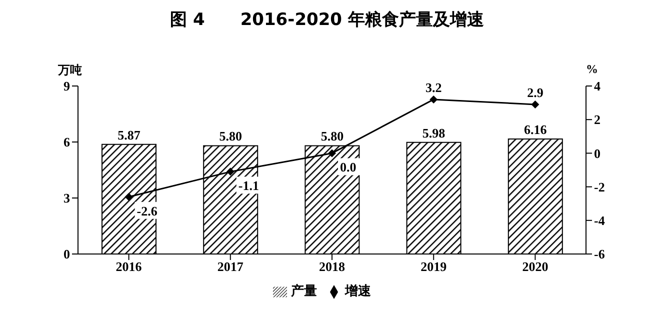  Describe the element at coordinates (535, 92) in the screenshot. I see `text: 2.9` at that location.